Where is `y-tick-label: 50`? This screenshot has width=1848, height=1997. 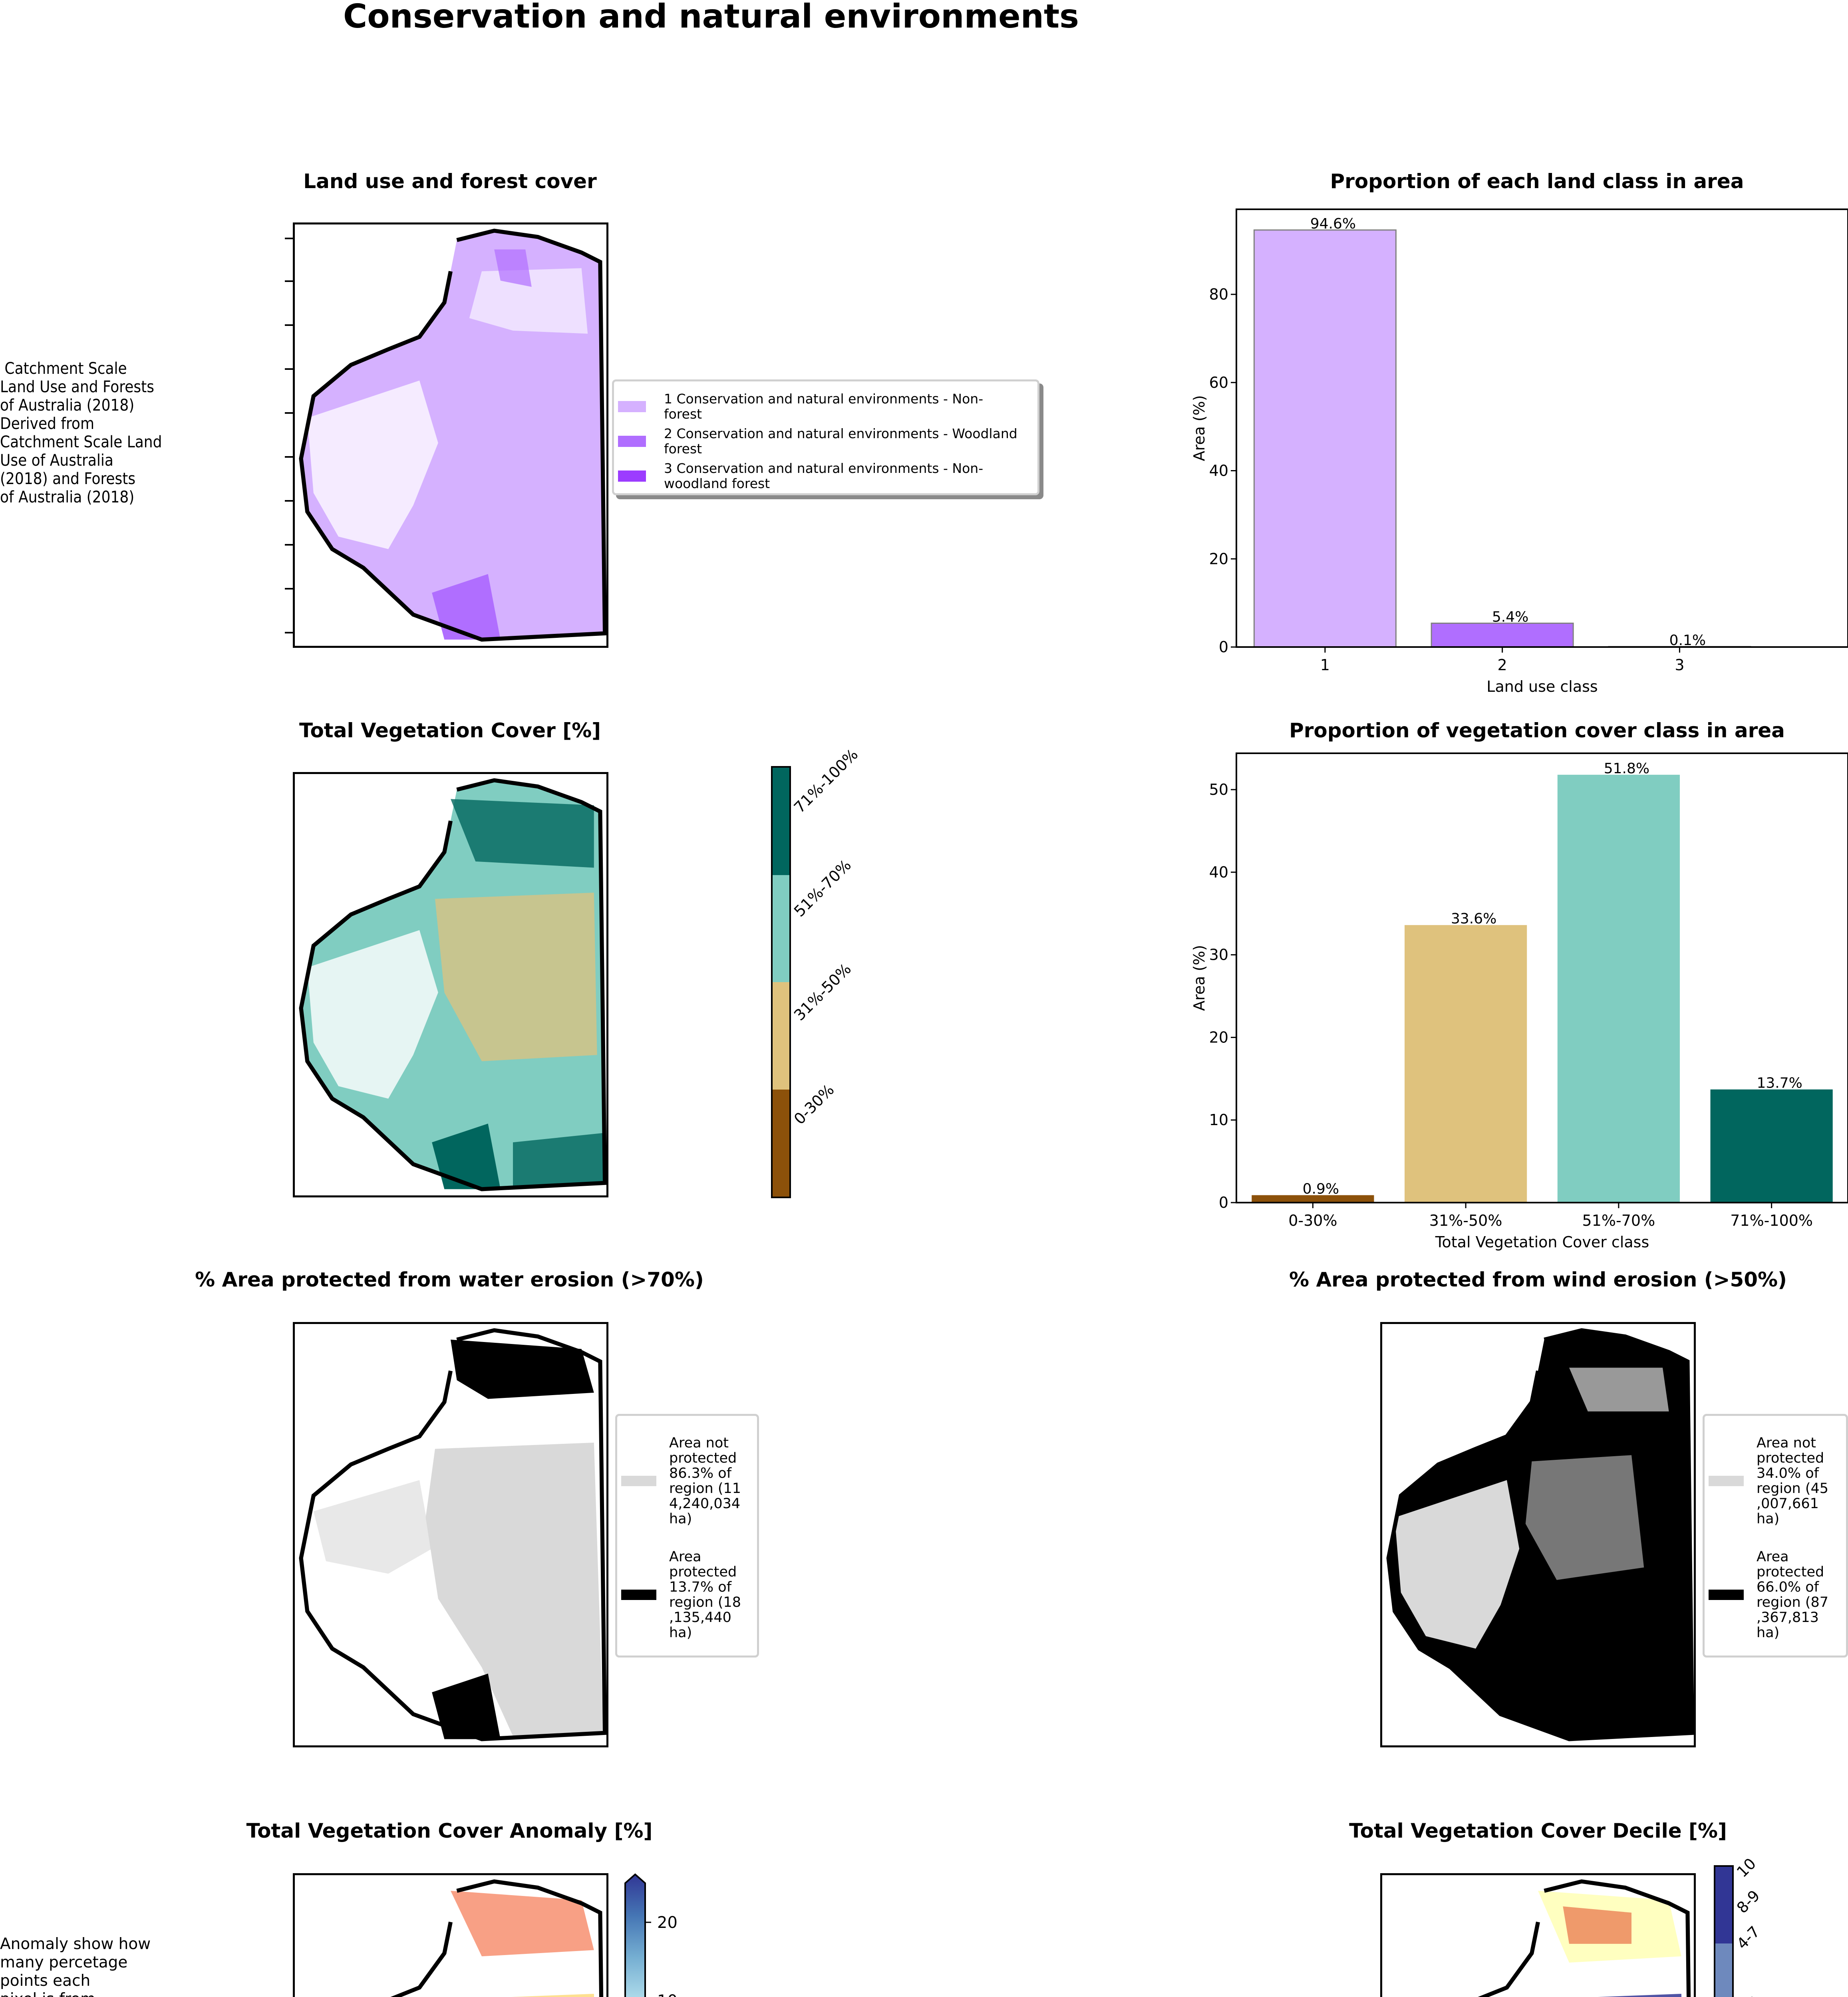 y-tick-label: 50 is located at coordinates (1218, 789).